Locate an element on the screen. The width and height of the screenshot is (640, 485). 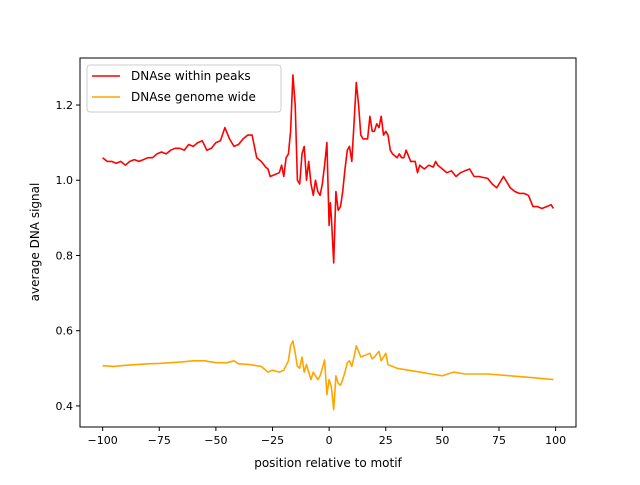
legend-label-peaks: DNAse within peaks is located at coordinates (191, 76).